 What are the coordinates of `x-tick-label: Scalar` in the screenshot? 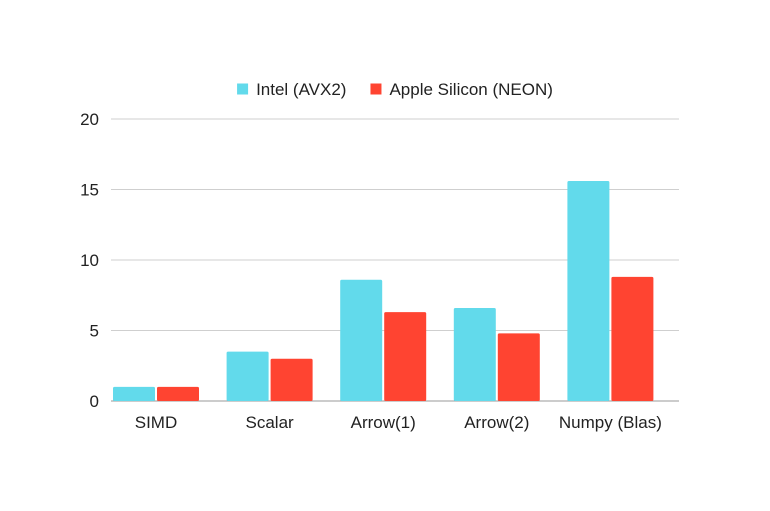 It's located at (270, 422).